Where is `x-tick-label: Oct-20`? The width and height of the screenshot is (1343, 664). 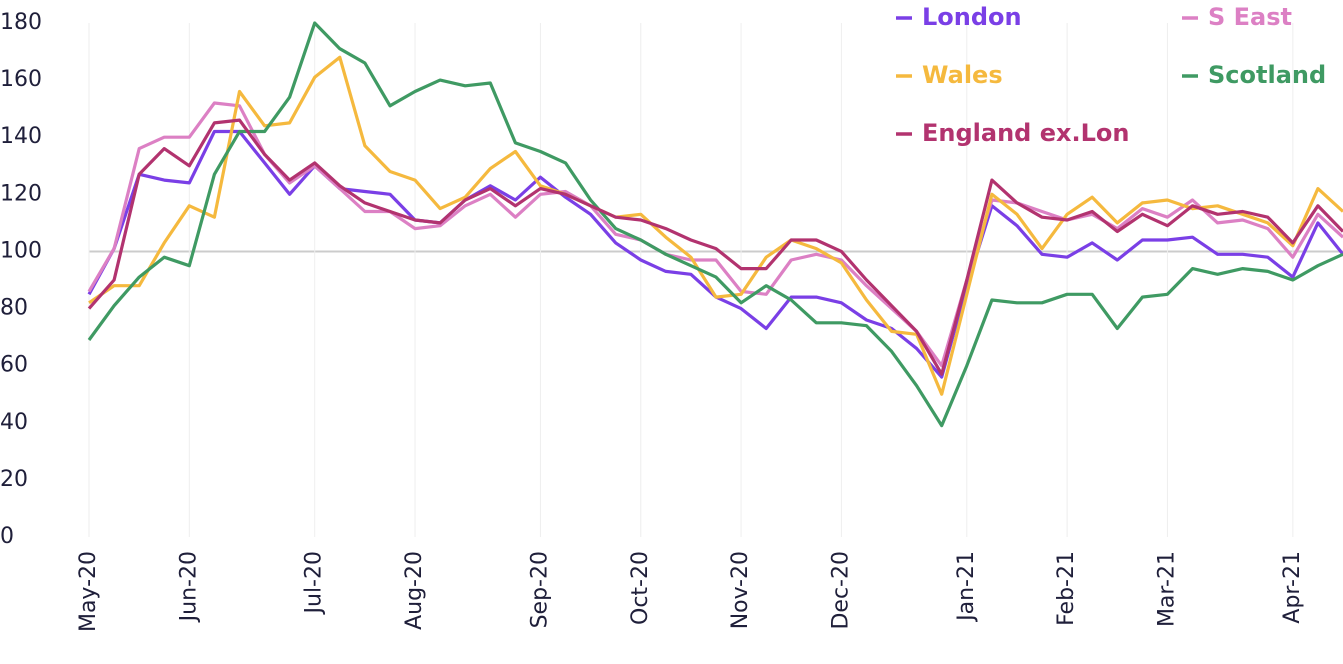 x-tick-label: Oct-20 is located at coordinates (640, 588).